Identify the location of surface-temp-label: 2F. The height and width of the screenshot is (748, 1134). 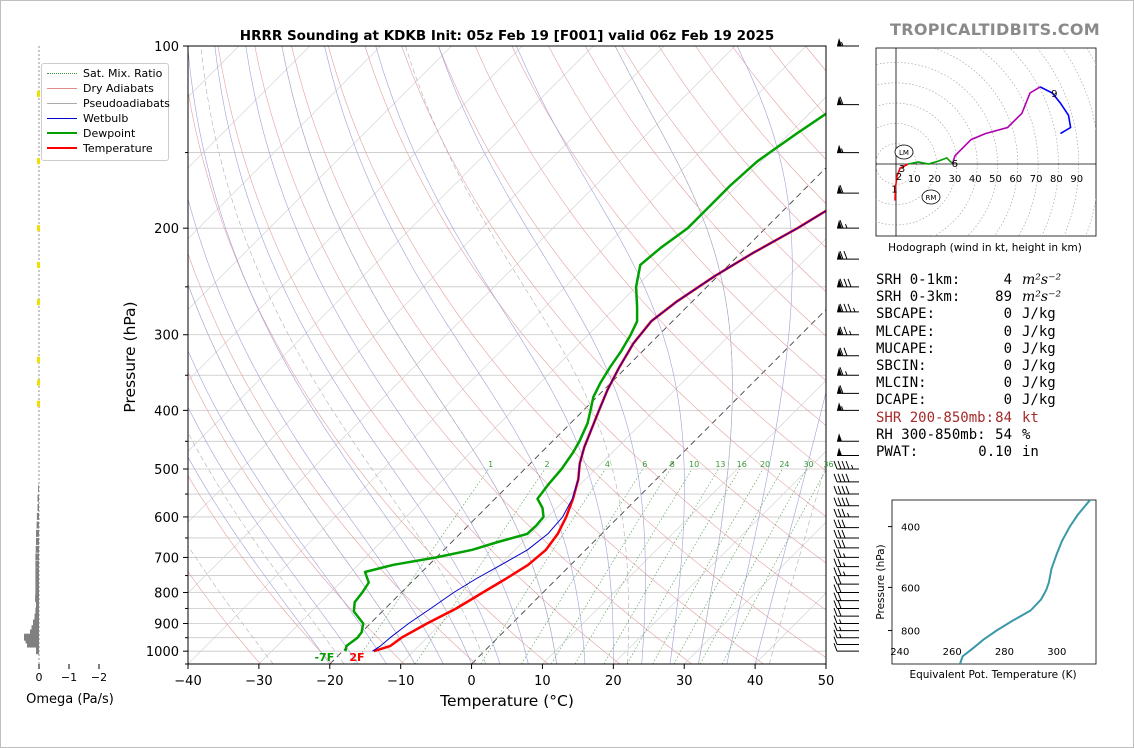
(356, 657).